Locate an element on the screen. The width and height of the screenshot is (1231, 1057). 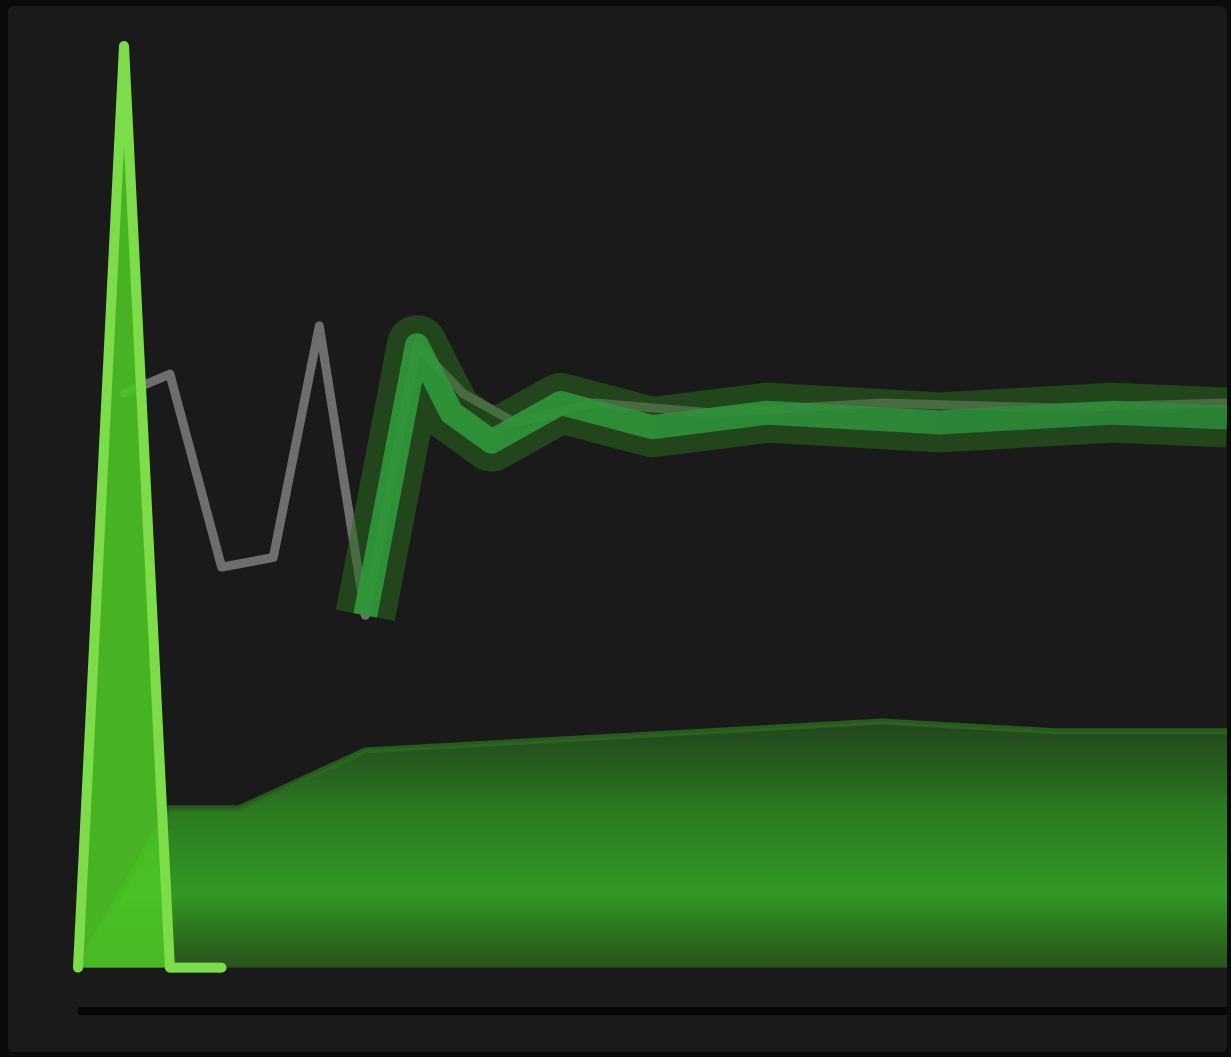
primary-spike-line is located at coordinates (150, 507).